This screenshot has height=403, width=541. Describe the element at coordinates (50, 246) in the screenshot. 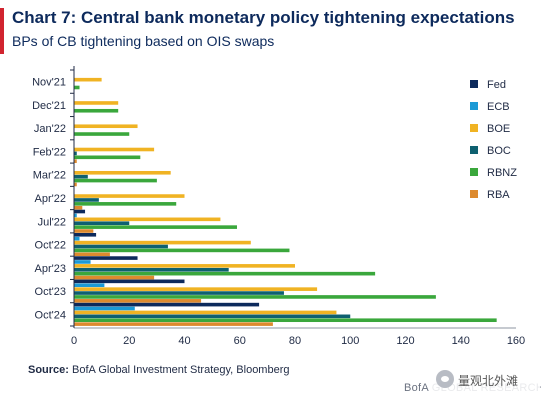

I see `y-tick-label: Oct'22` at that location.